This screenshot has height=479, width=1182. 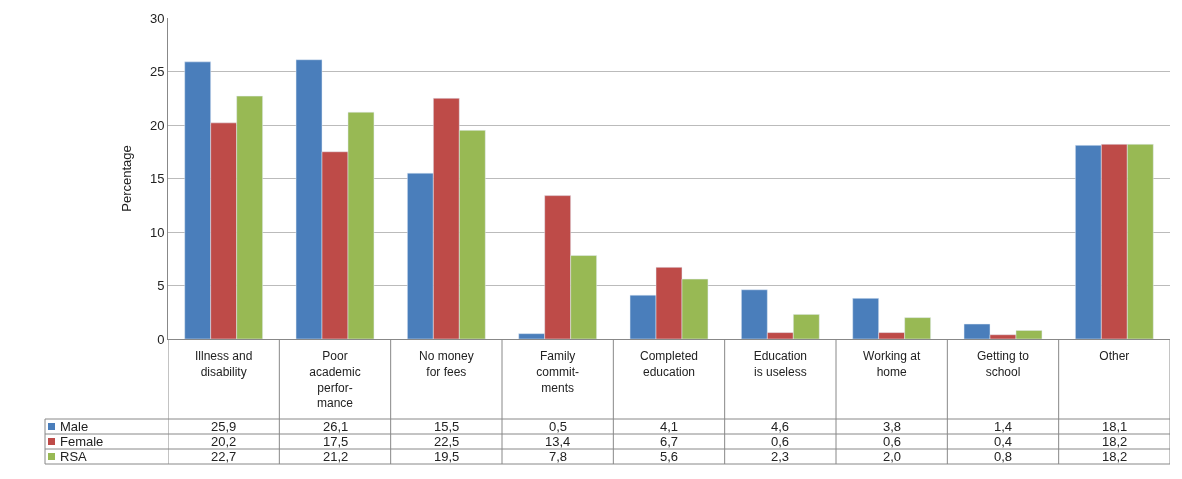 What do you see at coordinates (224, 456) in the screenshot?
I see `data-label: 22,7` at bounding box center [224, 456].